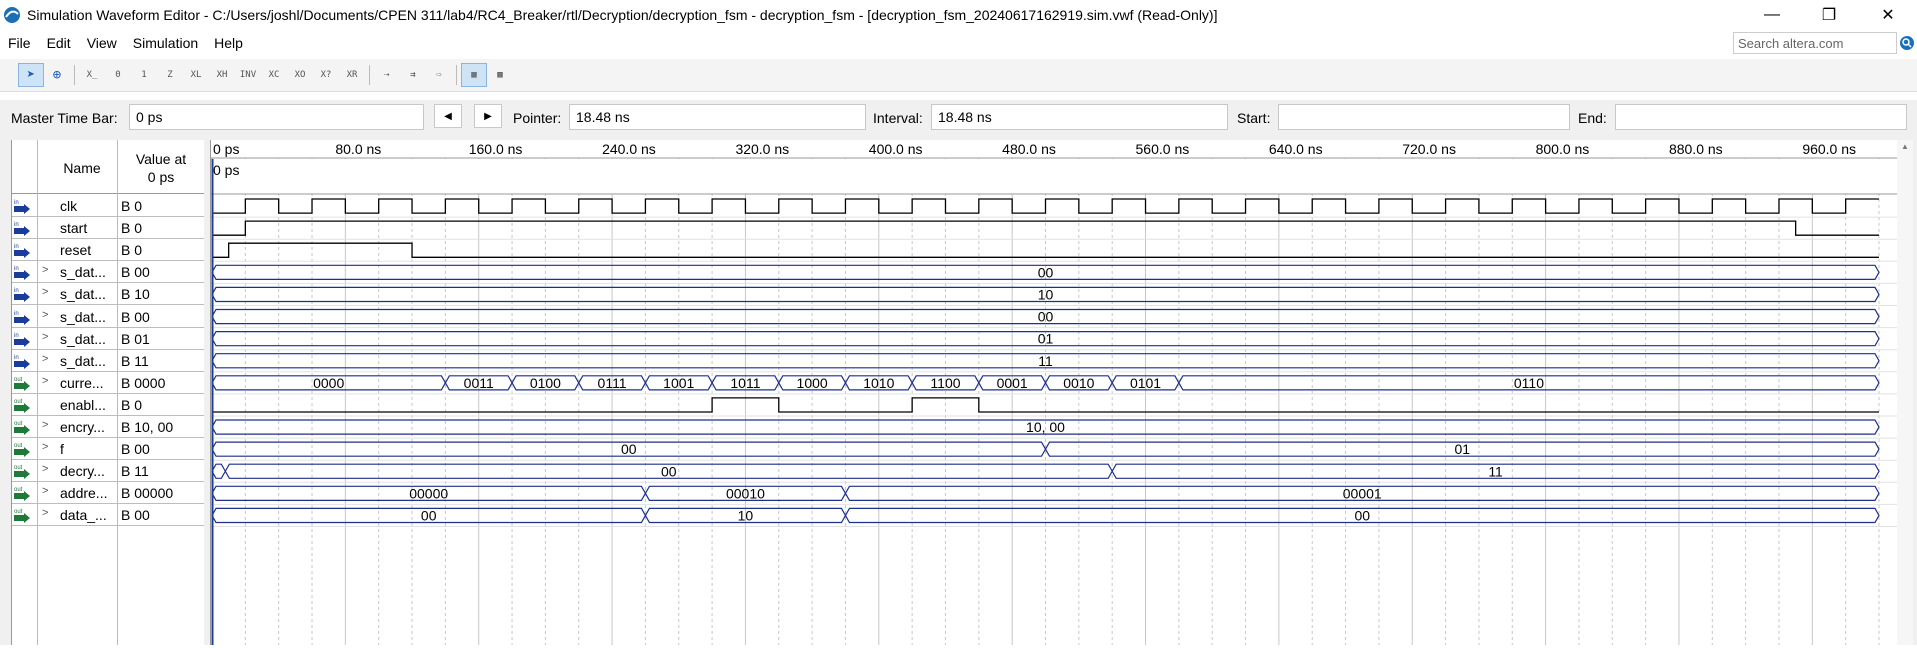 The height and width of the screenshot is (648, 1917). What do you see at coordinates (248, 75) in the screenshot?
I see `invert-button: INV` at bounding box center [248, 75].